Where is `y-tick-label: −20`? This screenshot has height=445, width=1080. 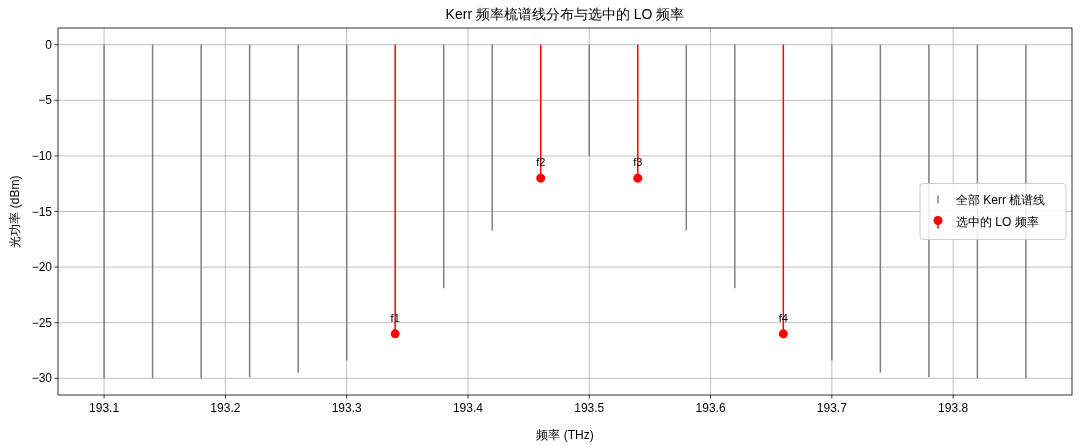
y-tick-label: −20 is located at coordinates (42, 267).